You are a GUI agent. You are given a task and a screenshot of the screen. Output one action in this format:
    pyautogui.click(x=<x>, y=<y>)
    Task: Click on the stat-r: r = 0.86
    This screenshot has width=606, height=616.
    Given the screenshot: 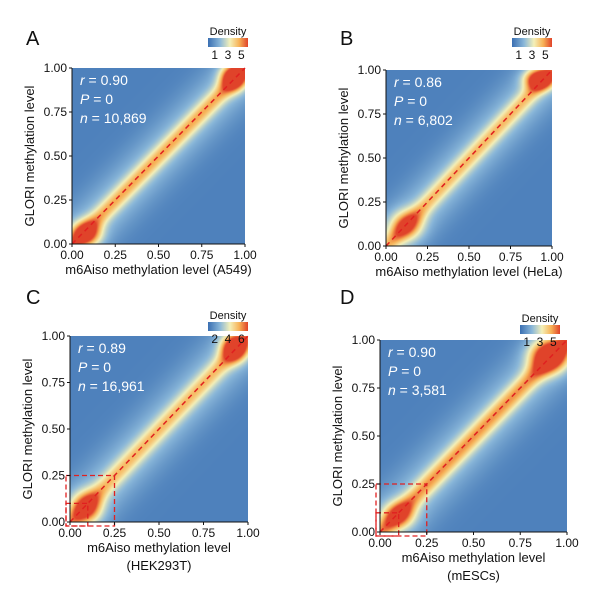 What is the action you would take?
    pyautogui.click(x=418, y=82)
    